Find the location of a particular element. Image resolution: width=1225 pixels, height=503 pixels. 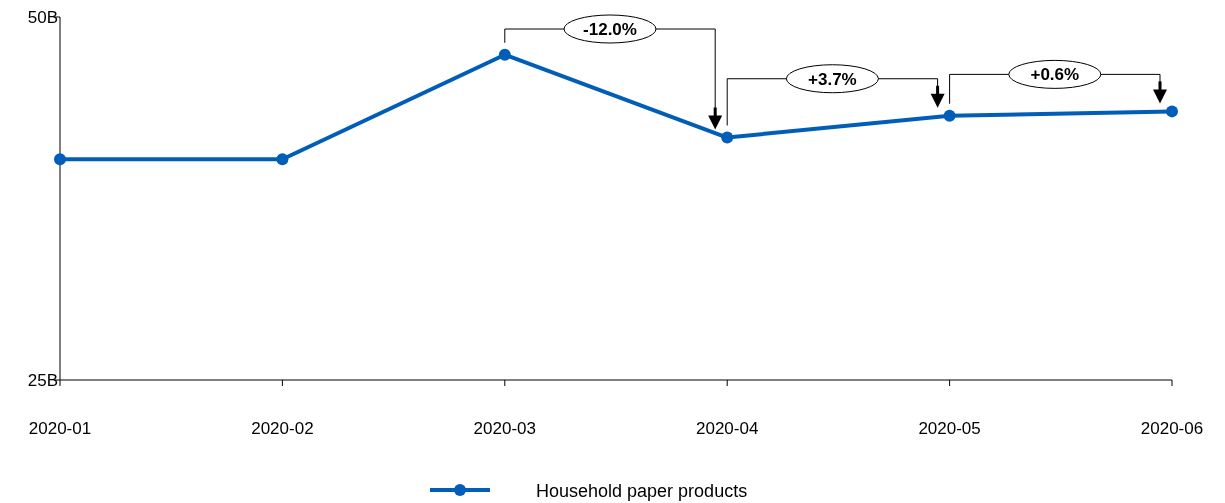

x-tick-label: 2020-04 is located at coordinates (727, 428).